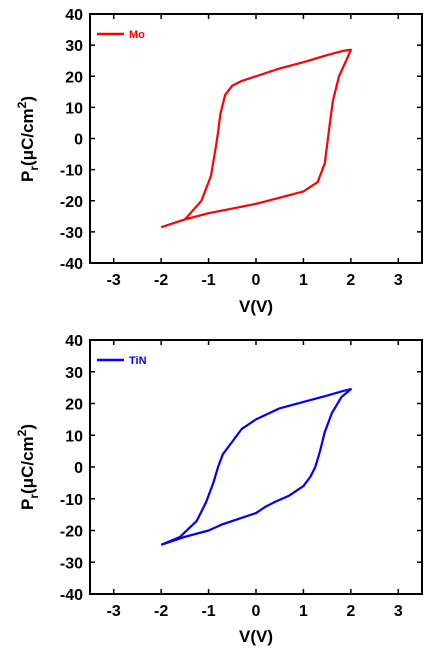 The image size is (430, 655). What do you see at coordinates (138, 361) in the screenshot?
I see `legend-label: TiN` at bounding box center [138, 361].